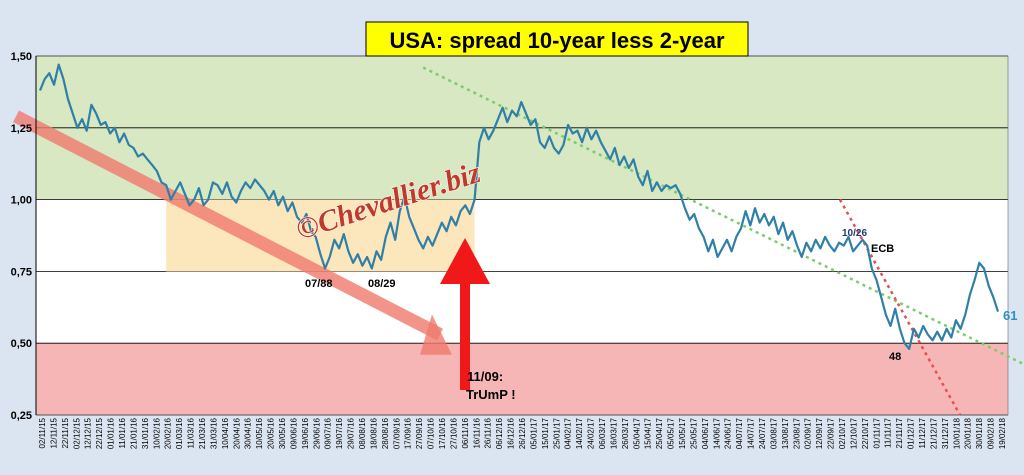 The width and height of the screenshot is (1024, 475). I want to click on annotation-ecb-label: ECB, so click(882, 249).